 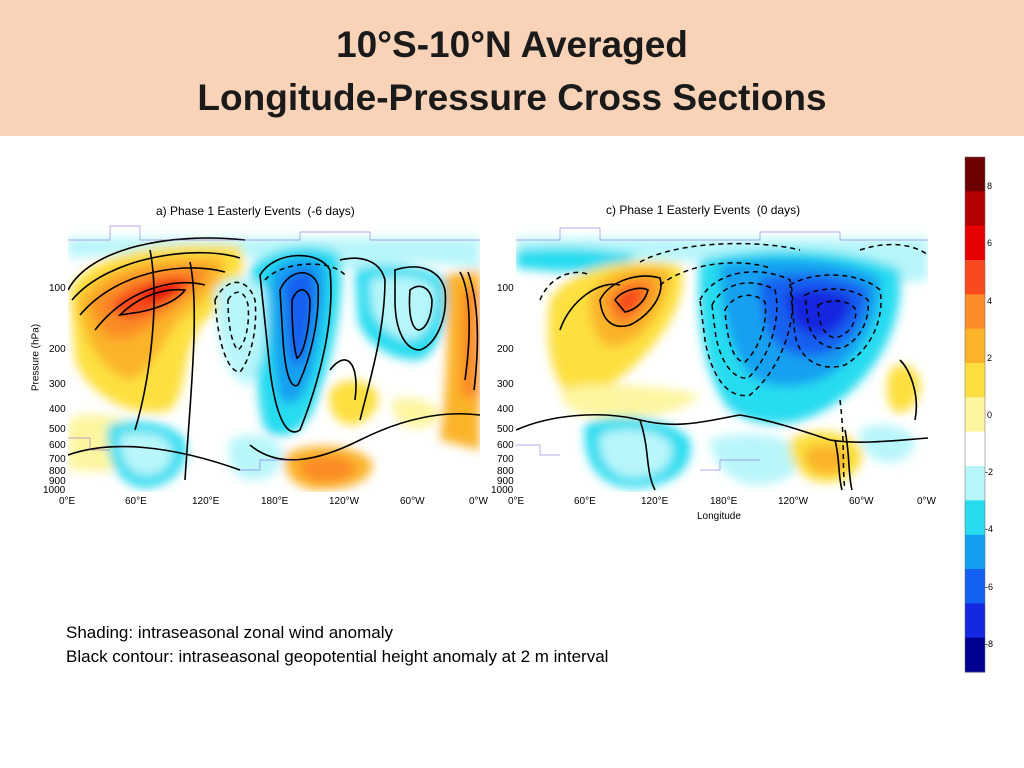 What do you see at coordinates (57, 384) in the screenshot?
I see `panel-a-ytick: 300` at bounding box center [57, 384].